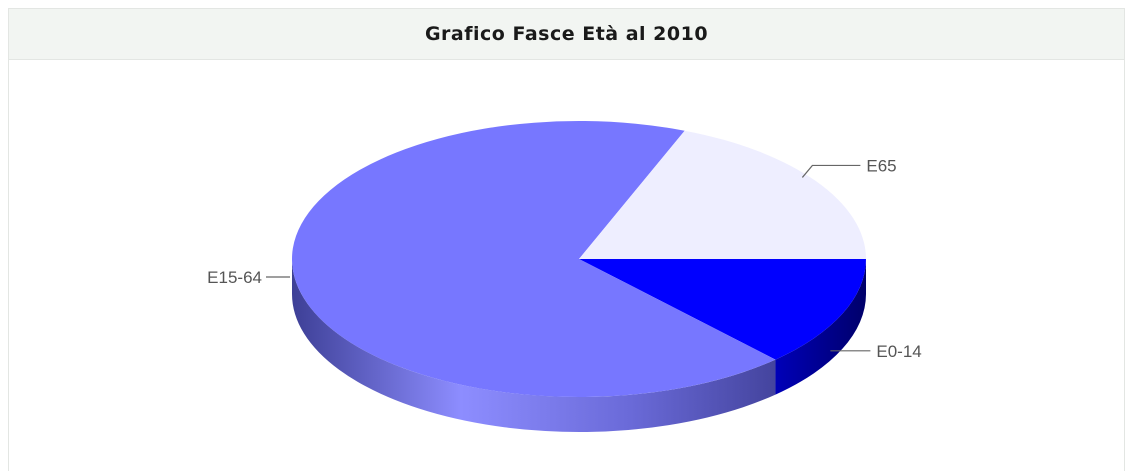  What do you see at coordinates (831, 171) in the screenshot?
I see `leader-line-e65` at bounding box center [831, 171].